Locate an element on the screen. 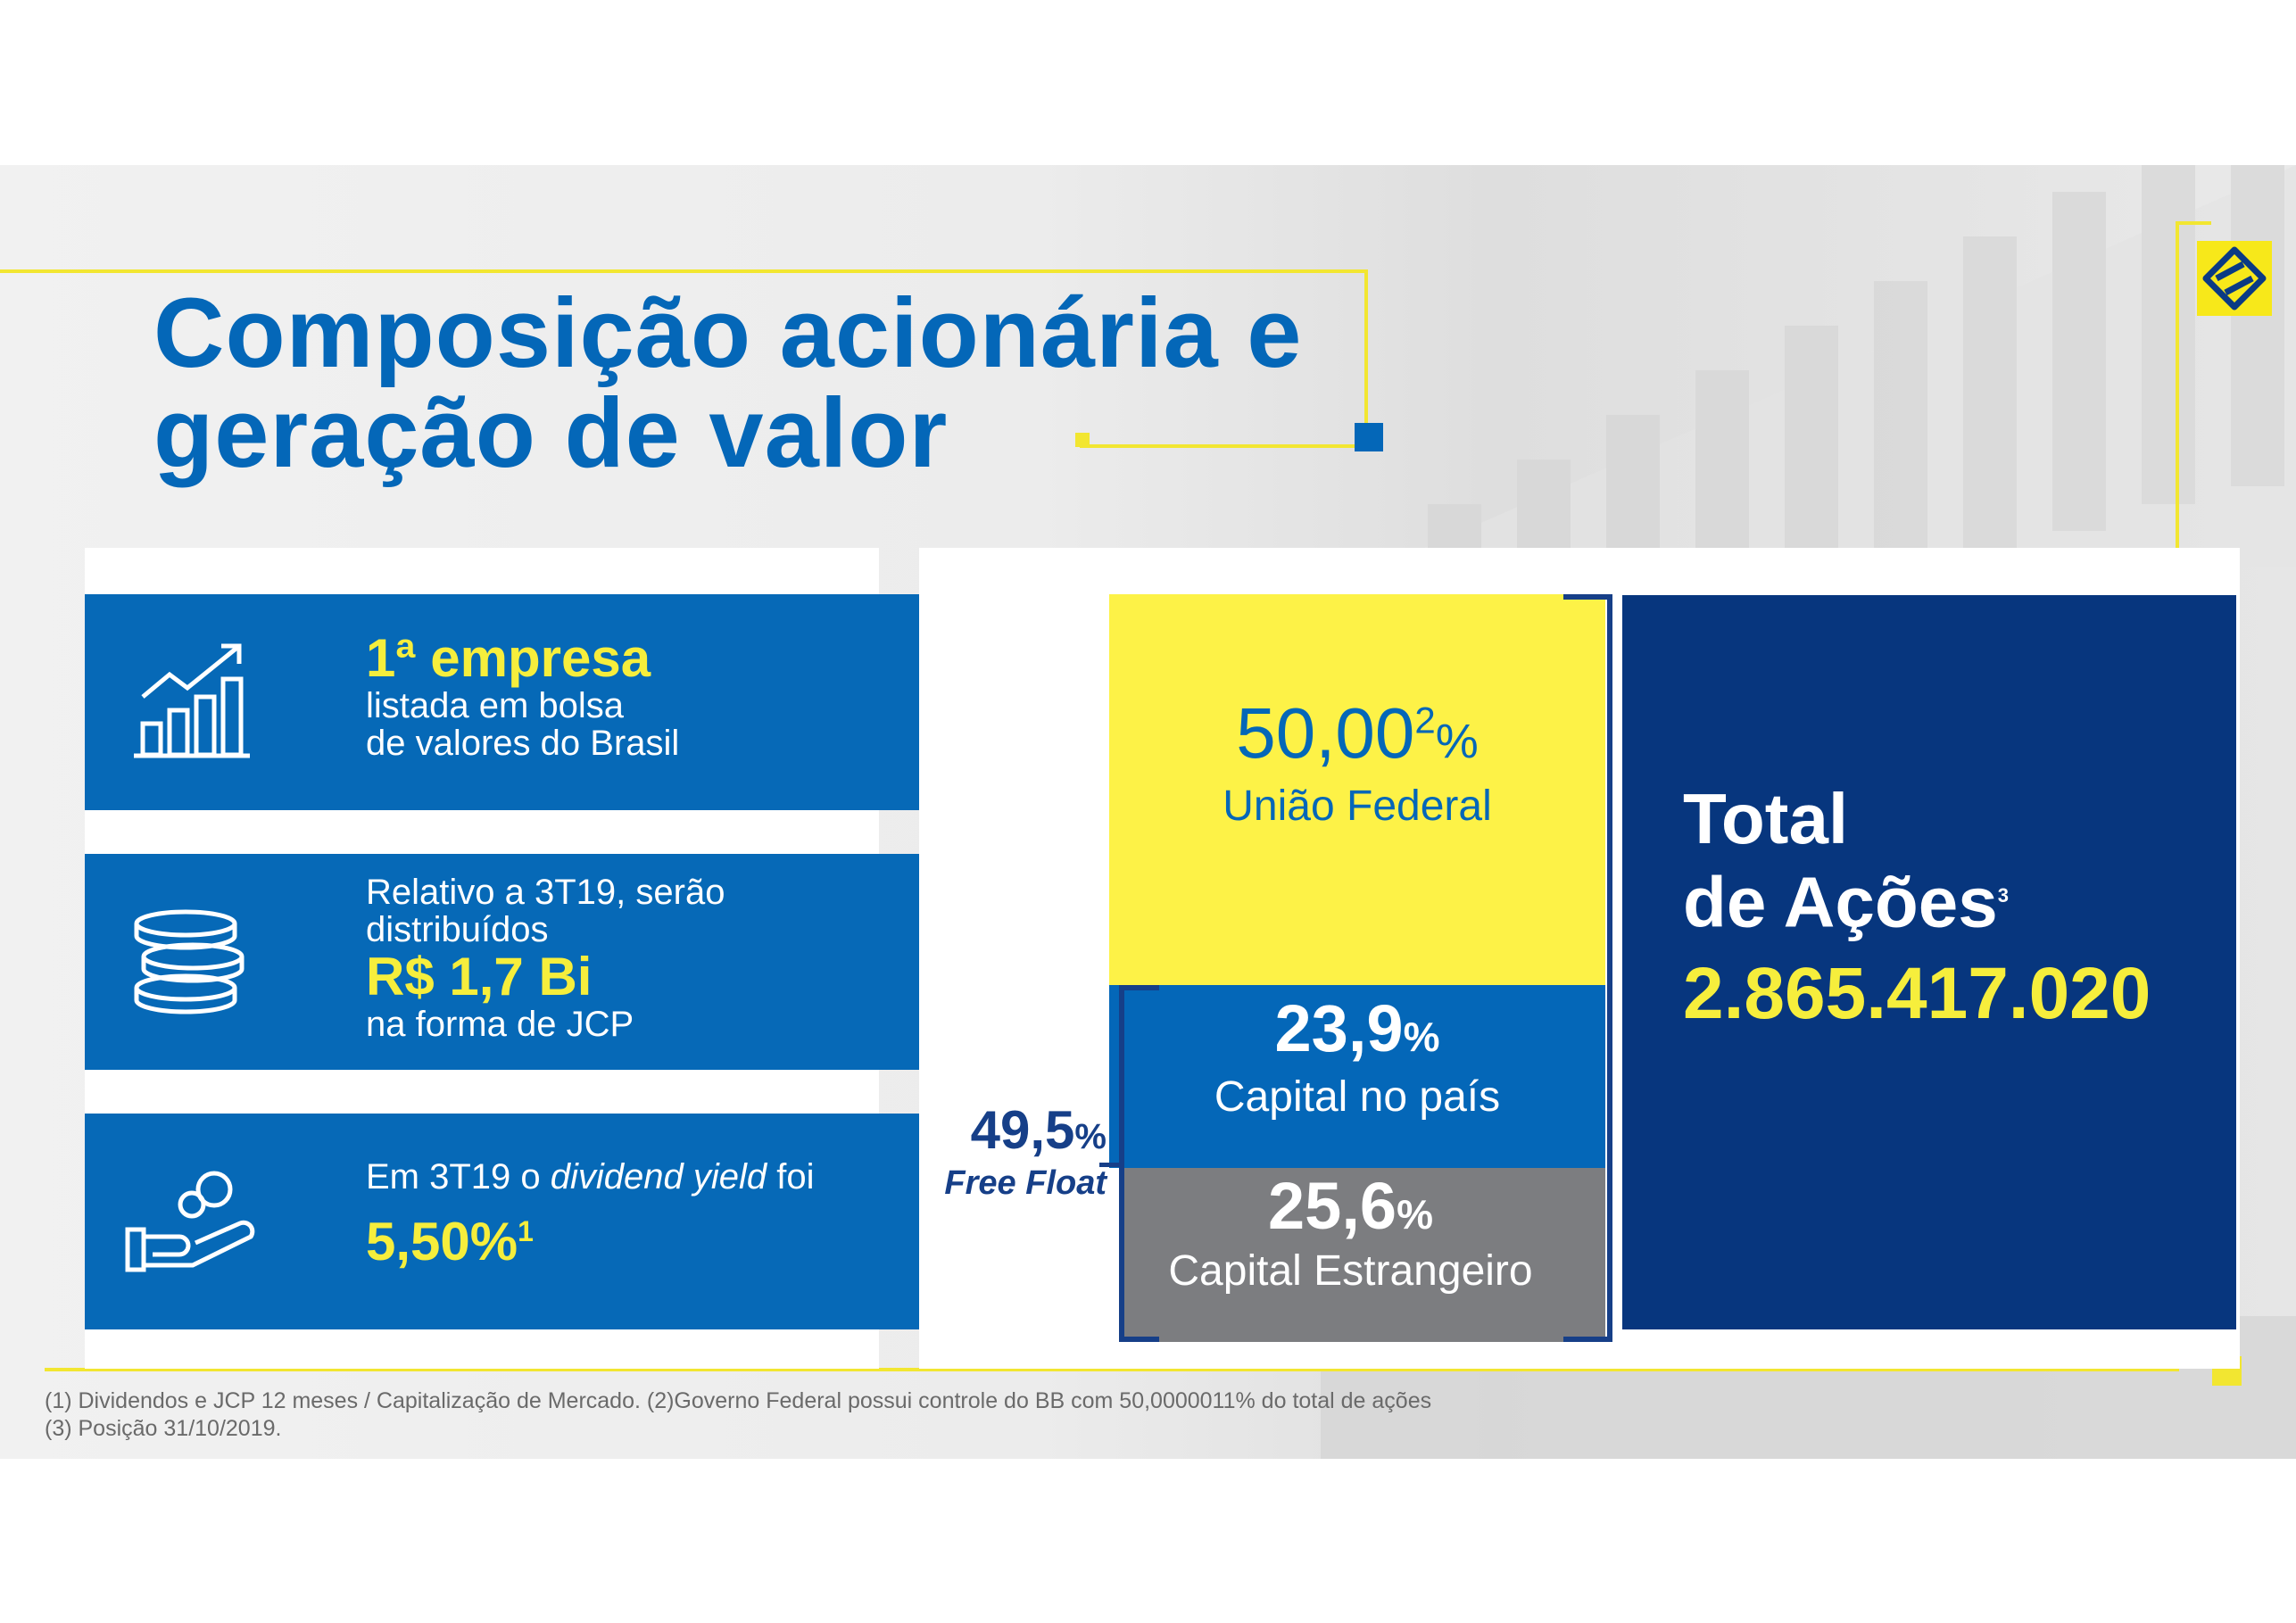 This screenshot has height=1623, width=2296. pais-label: Capital no país is located at coordinates (1358, 1097).